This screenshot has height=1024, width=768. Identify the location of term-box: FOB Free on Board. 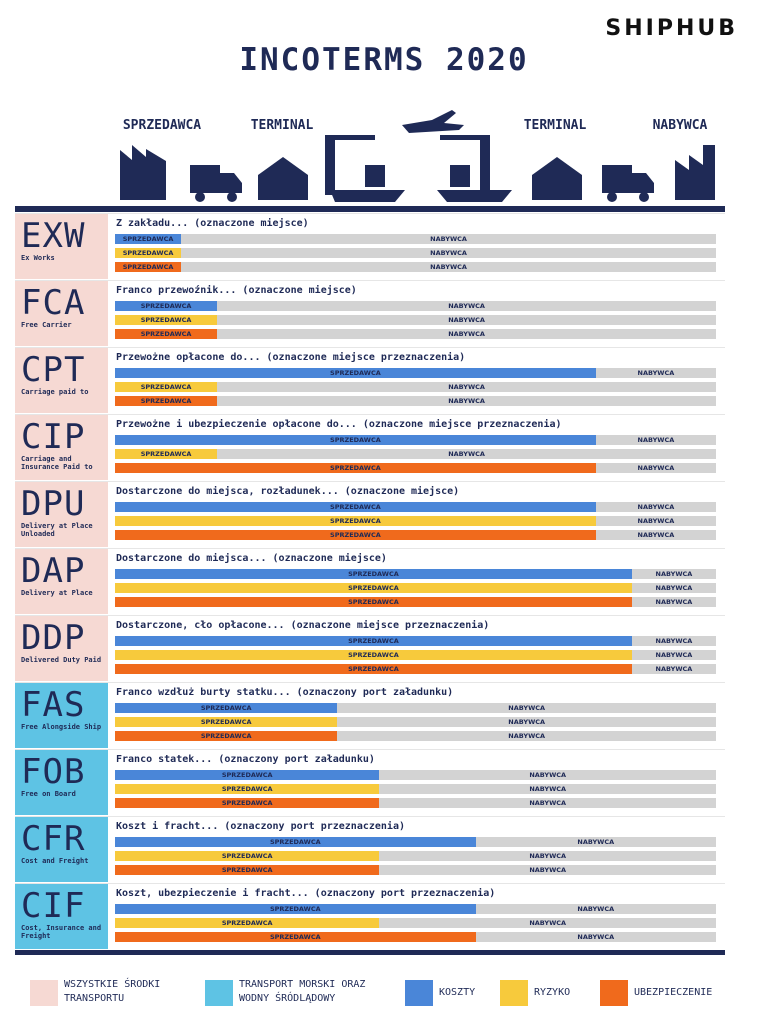
(61, 782).